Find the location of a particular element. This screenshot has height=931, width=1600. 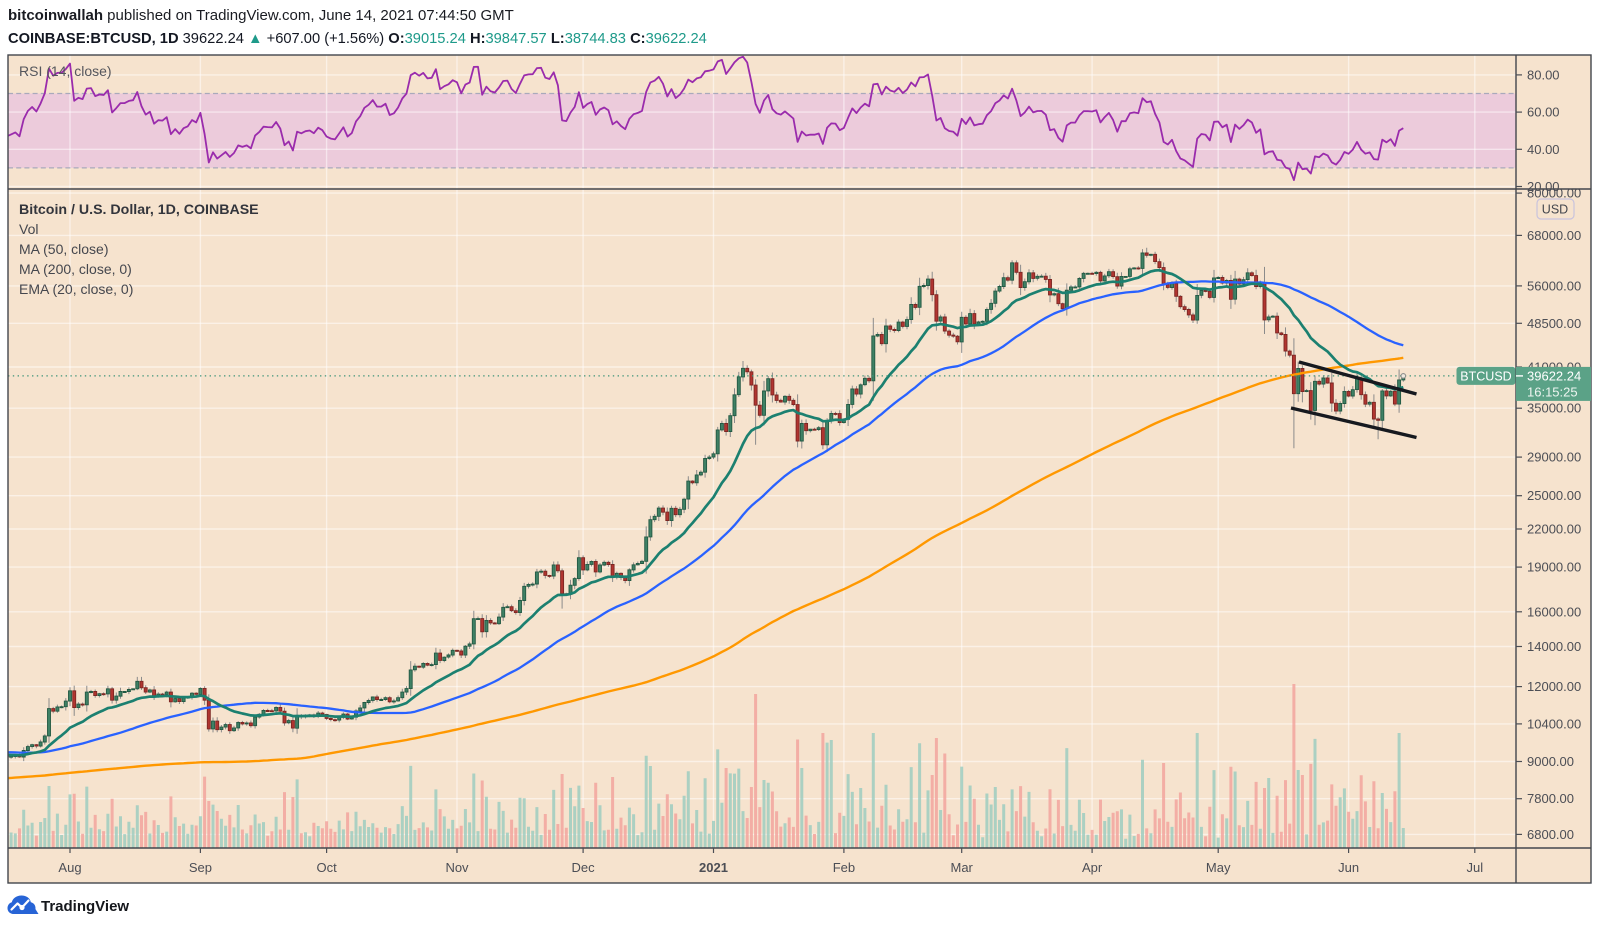

svg-text: 10400.00 is located at coordinates (1554, 723).